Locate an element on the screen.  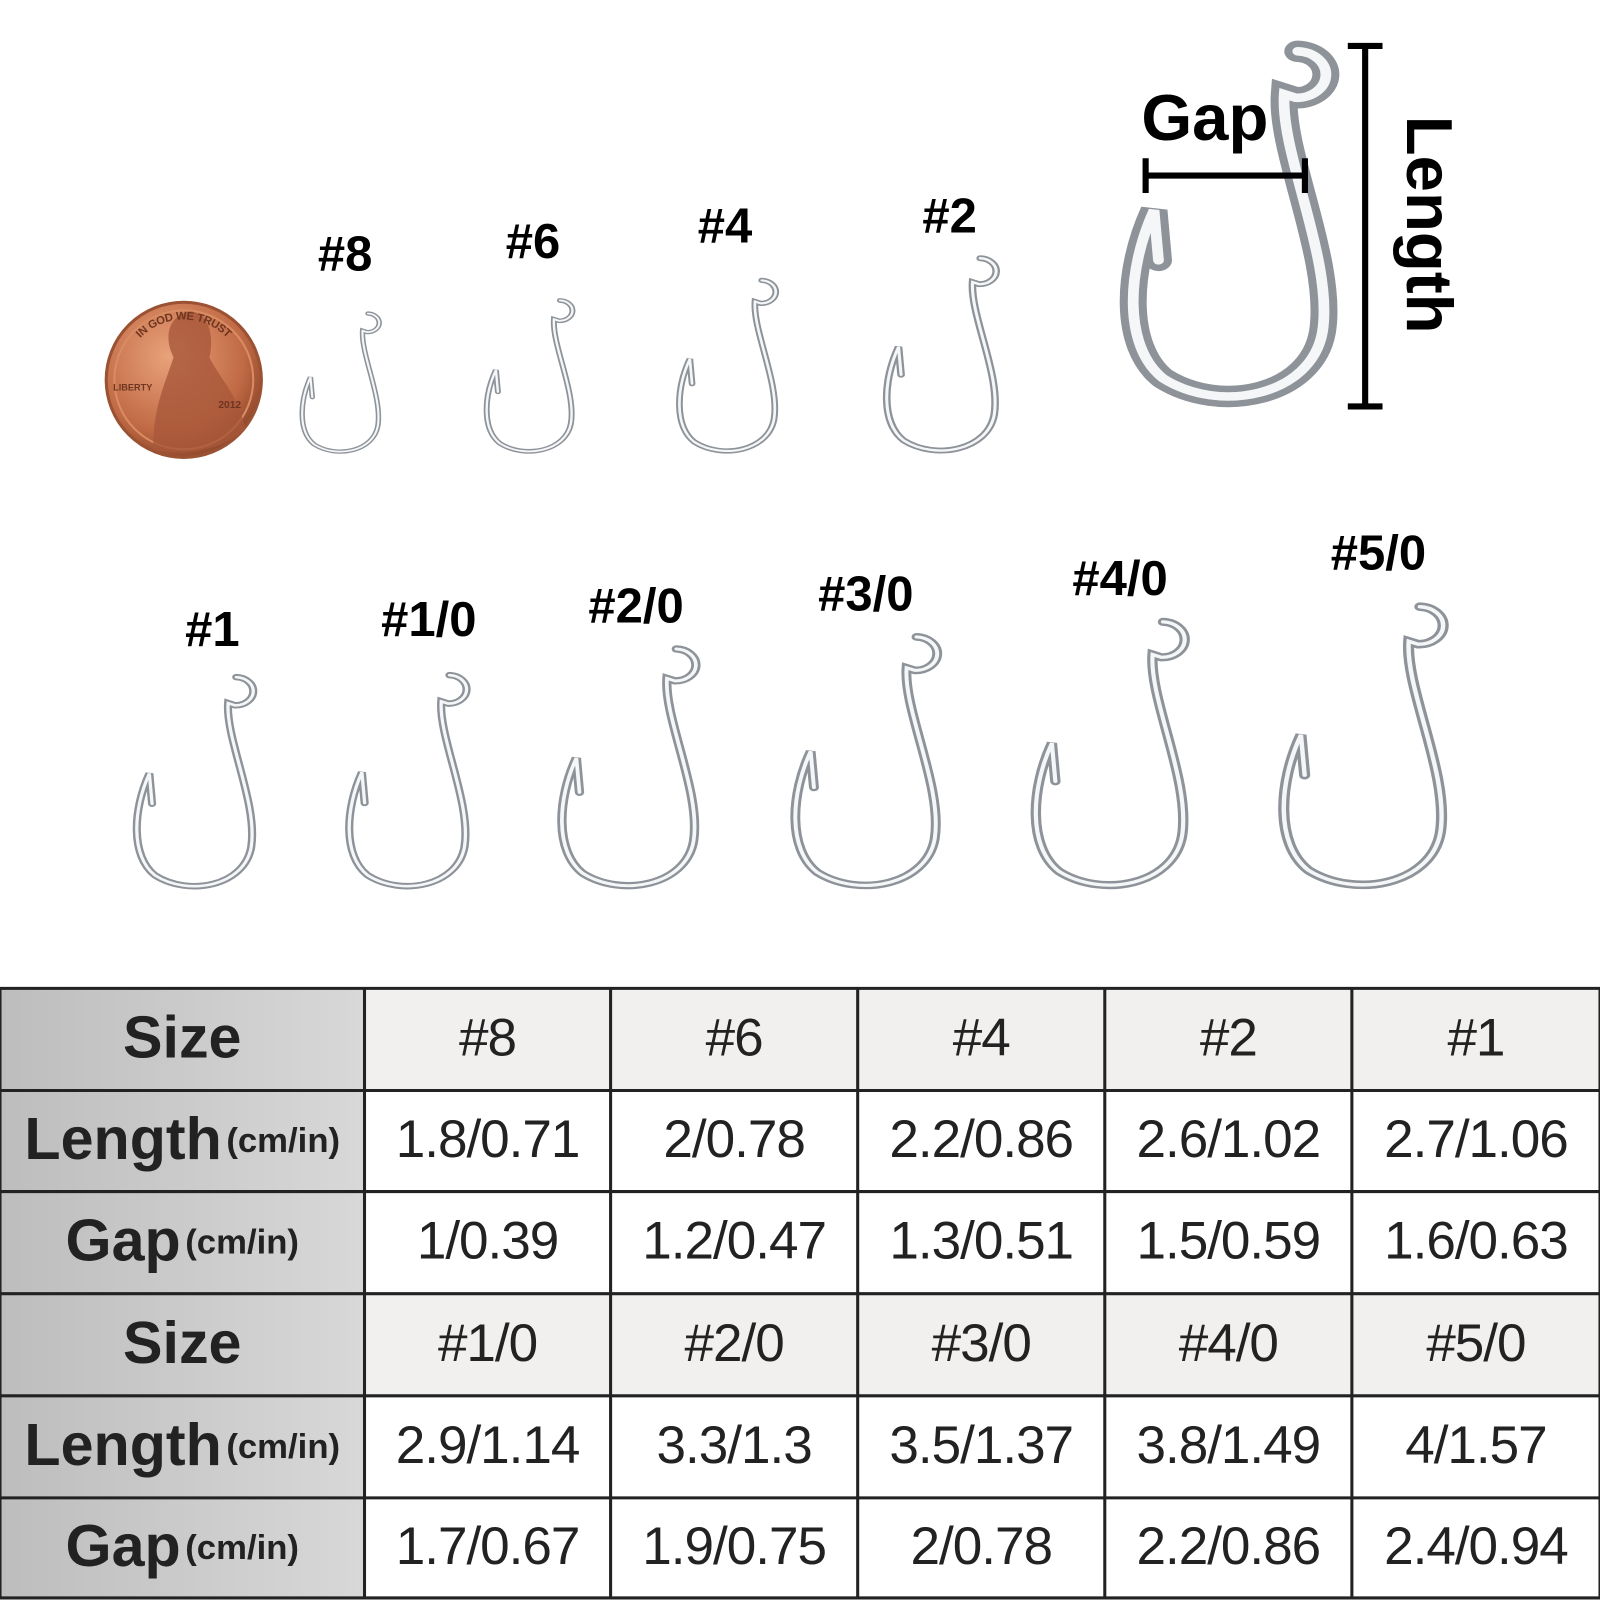
cell-value: #3/0 is located at coordinates (981, 1343).